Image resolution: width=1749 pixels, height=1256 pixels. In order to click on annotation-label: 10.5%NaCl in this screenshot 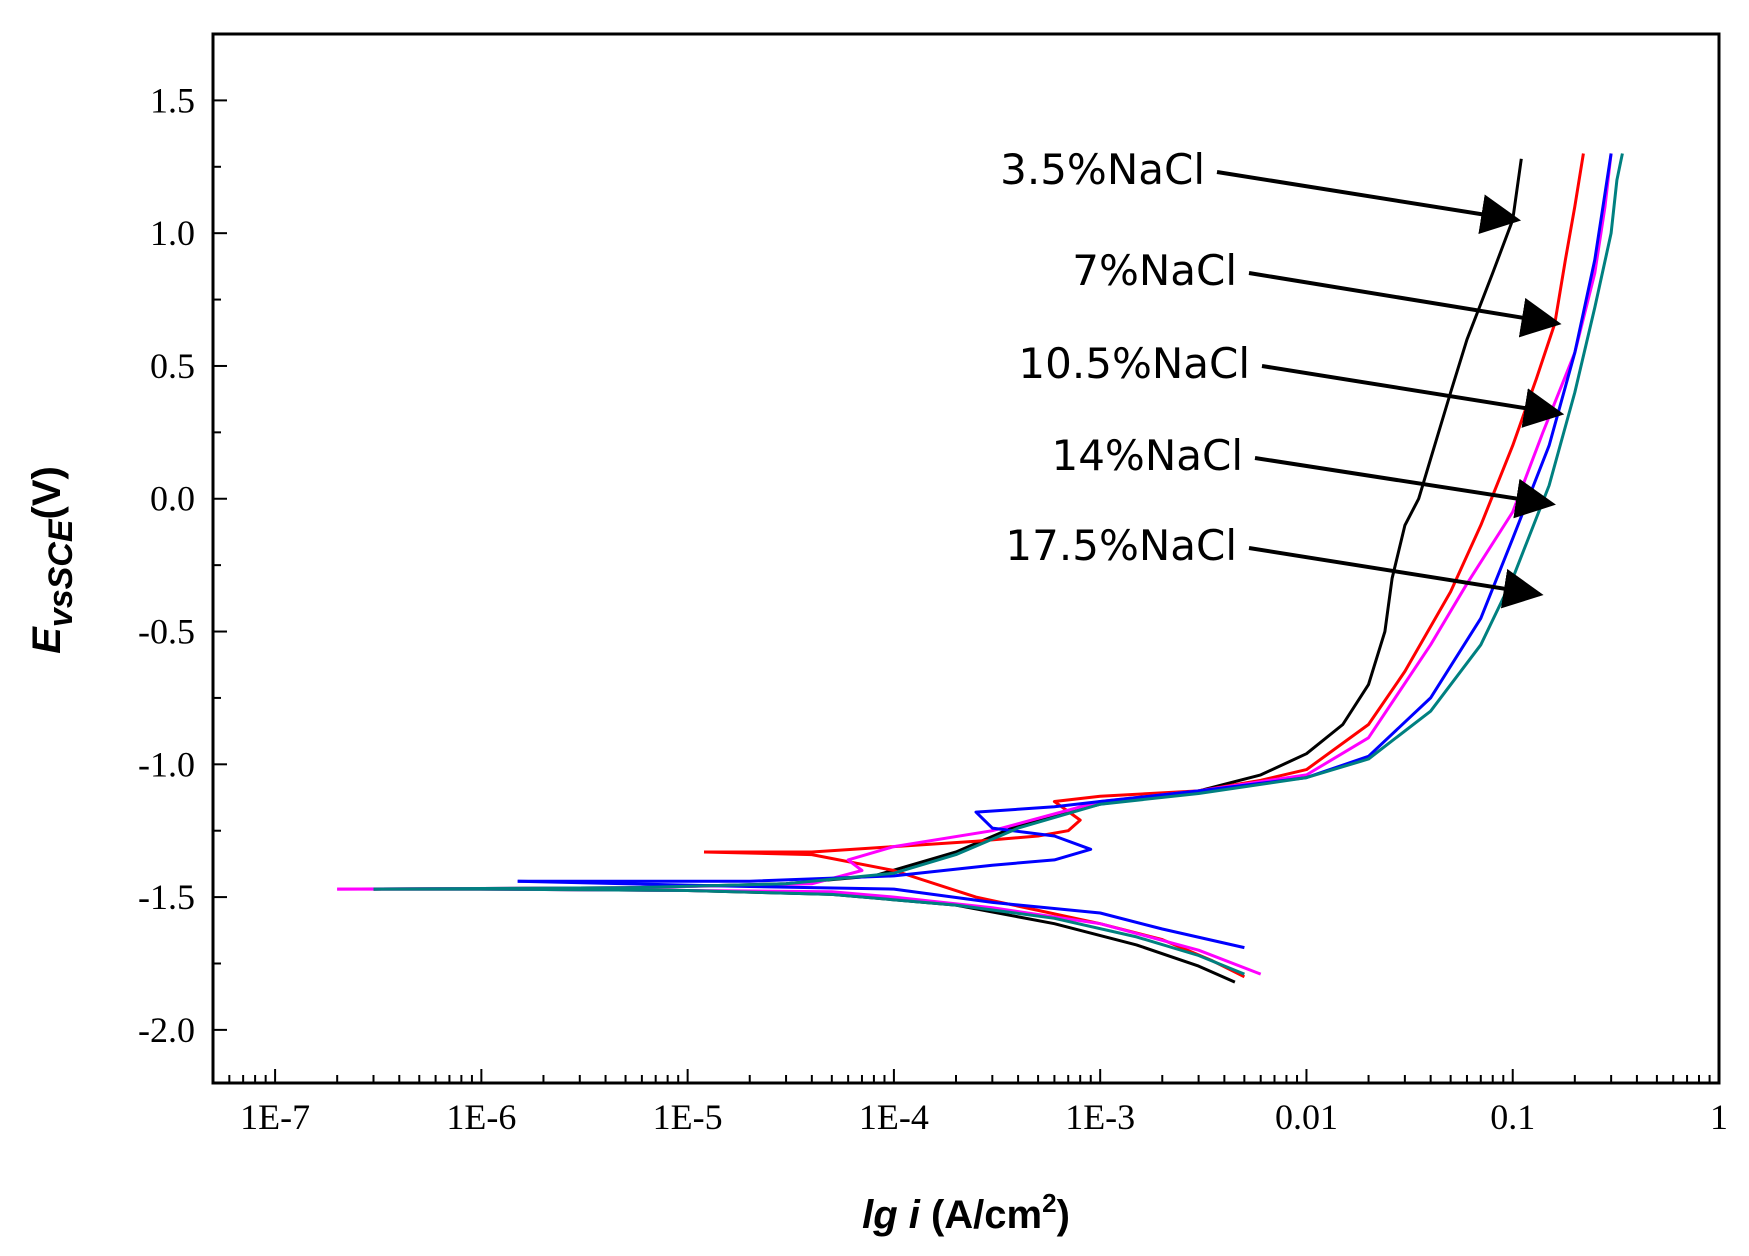, I will do `click(1134, 363)`.